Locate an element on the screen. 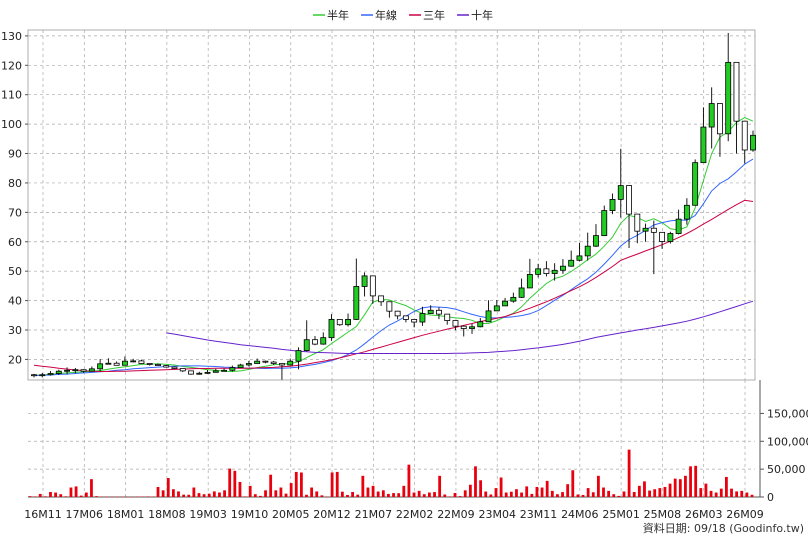 This screenshot has height=540, width=808. legend-label-2: 三年 is located at coordinates (434, 15).